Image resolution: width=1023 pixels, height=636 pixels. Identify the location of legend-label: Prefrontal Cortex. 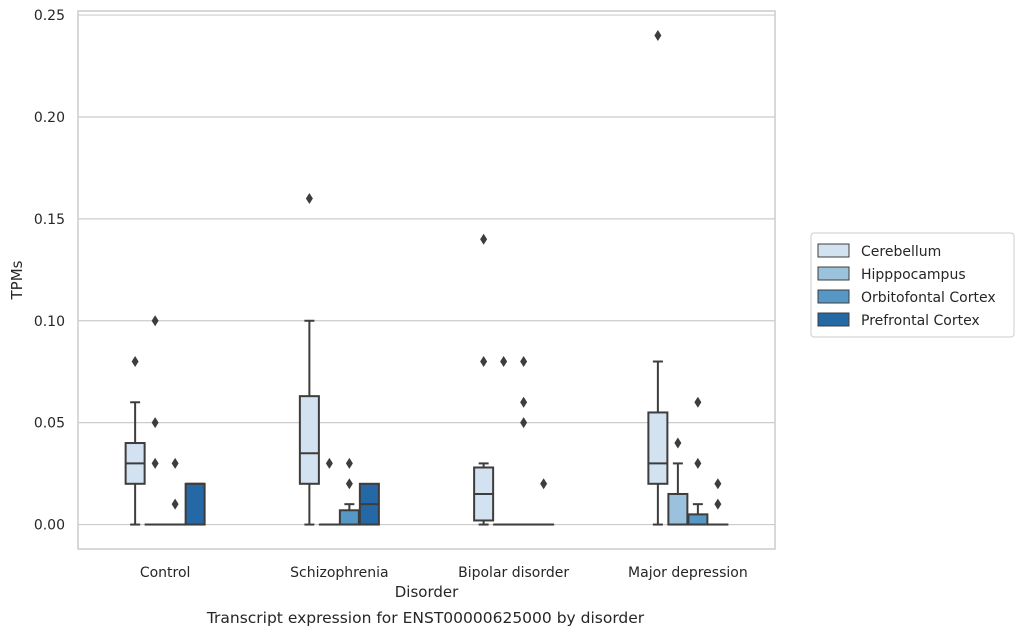
(920, 321).